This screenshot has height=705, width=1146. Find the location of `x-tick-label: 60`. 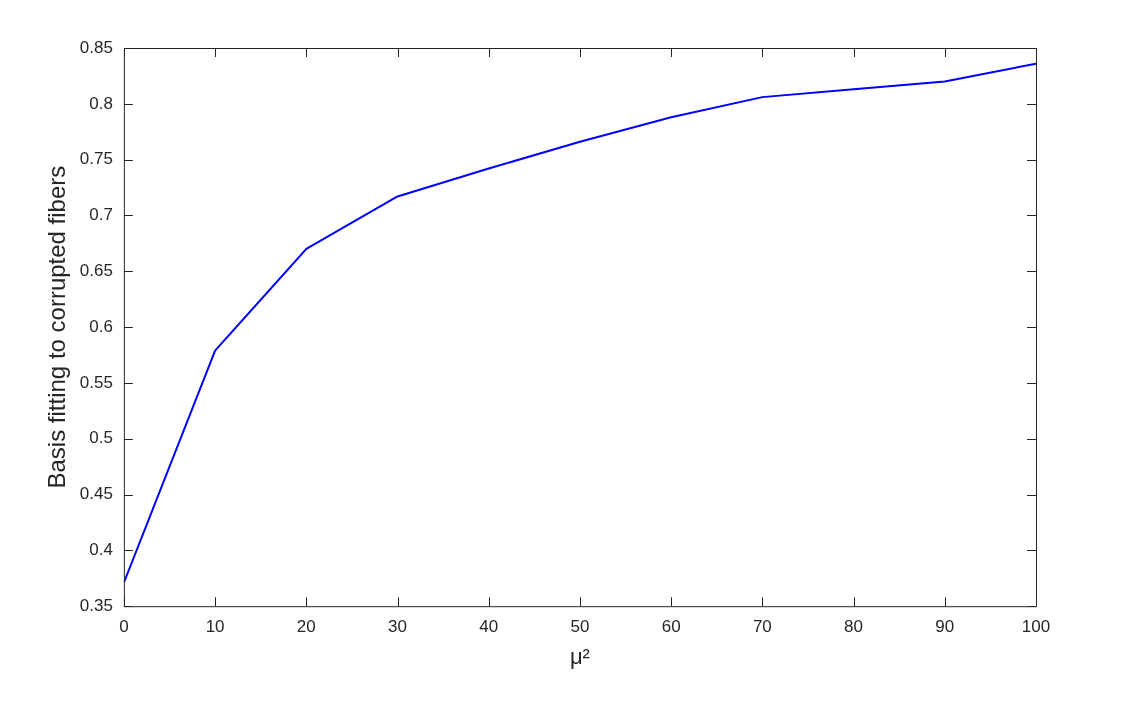

x-tick-label: 60 is located at coordinates (671, 627).